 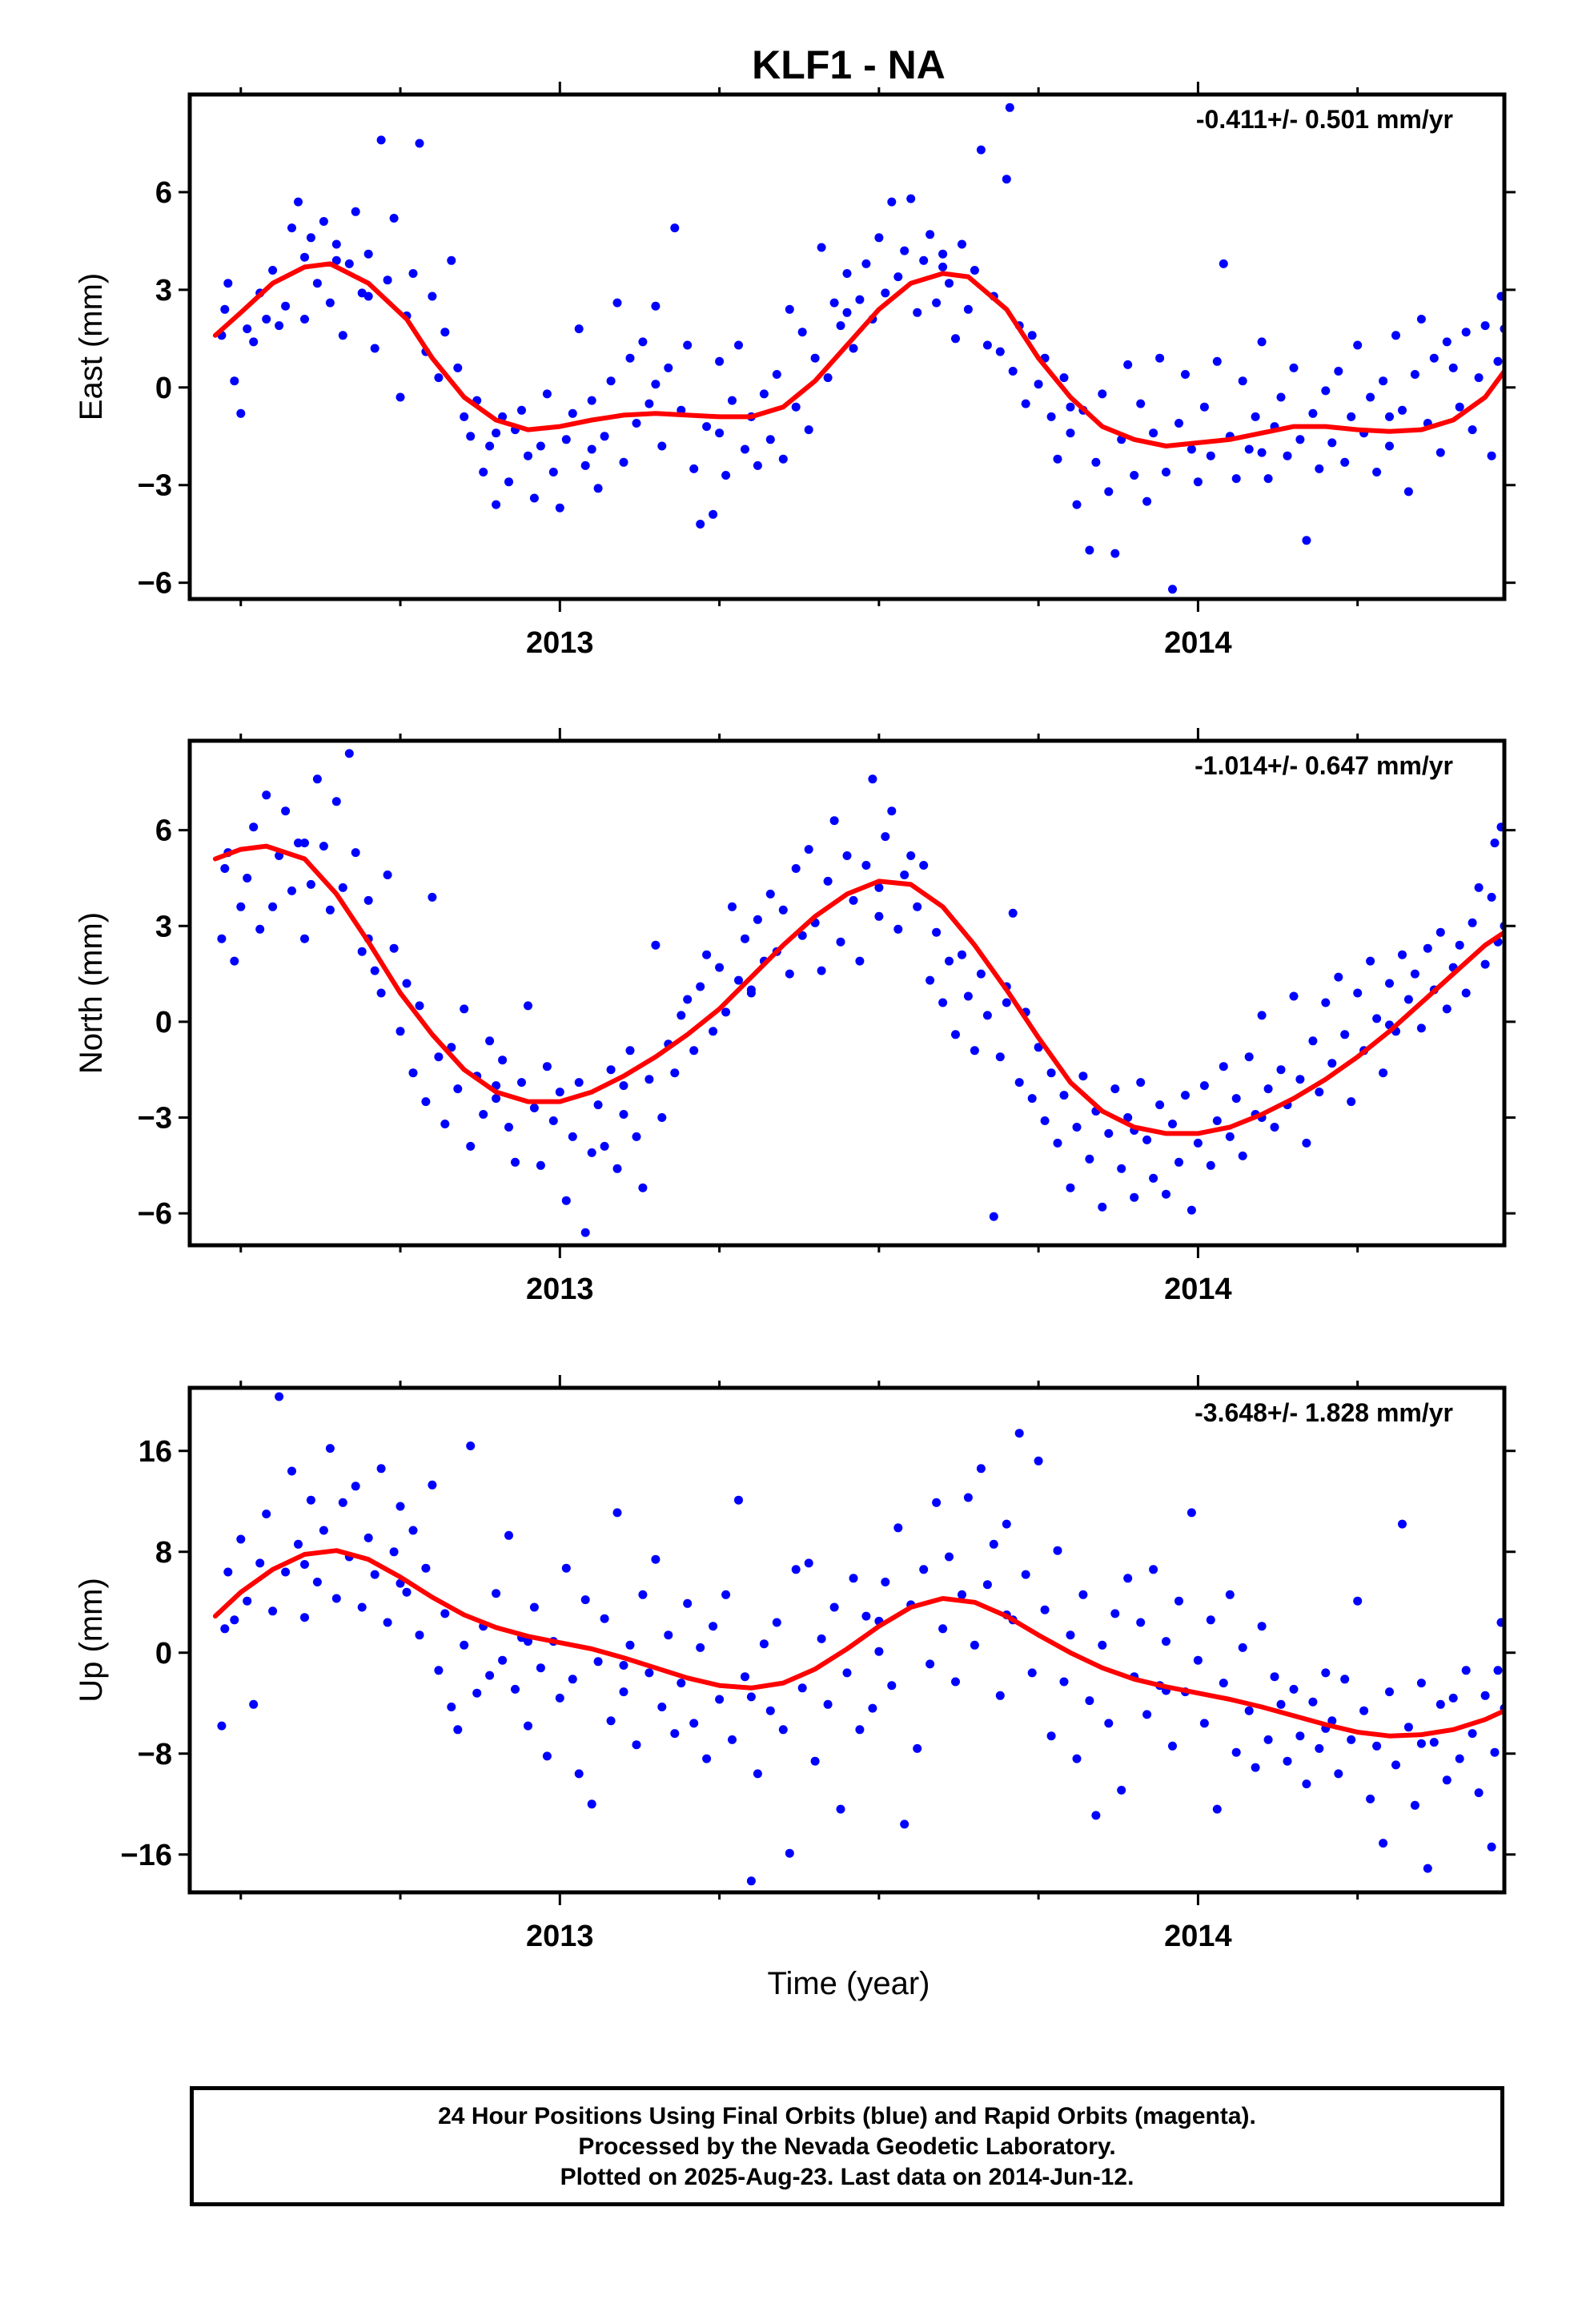 I want to click on up-fit-curve, so click(x=858, y=1644).